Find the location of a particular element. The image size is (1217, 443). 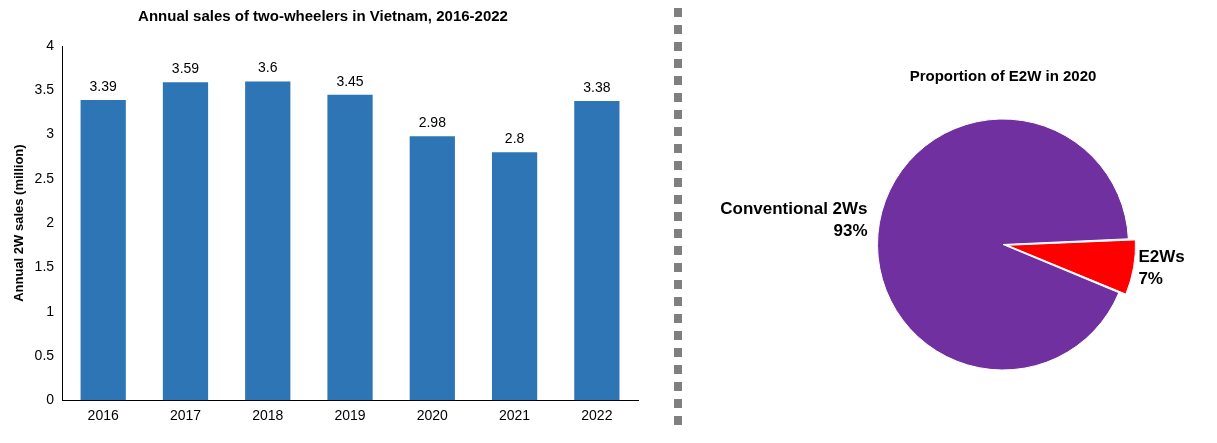

x-tick-label: 2020 is located at coordinates (432, 415).